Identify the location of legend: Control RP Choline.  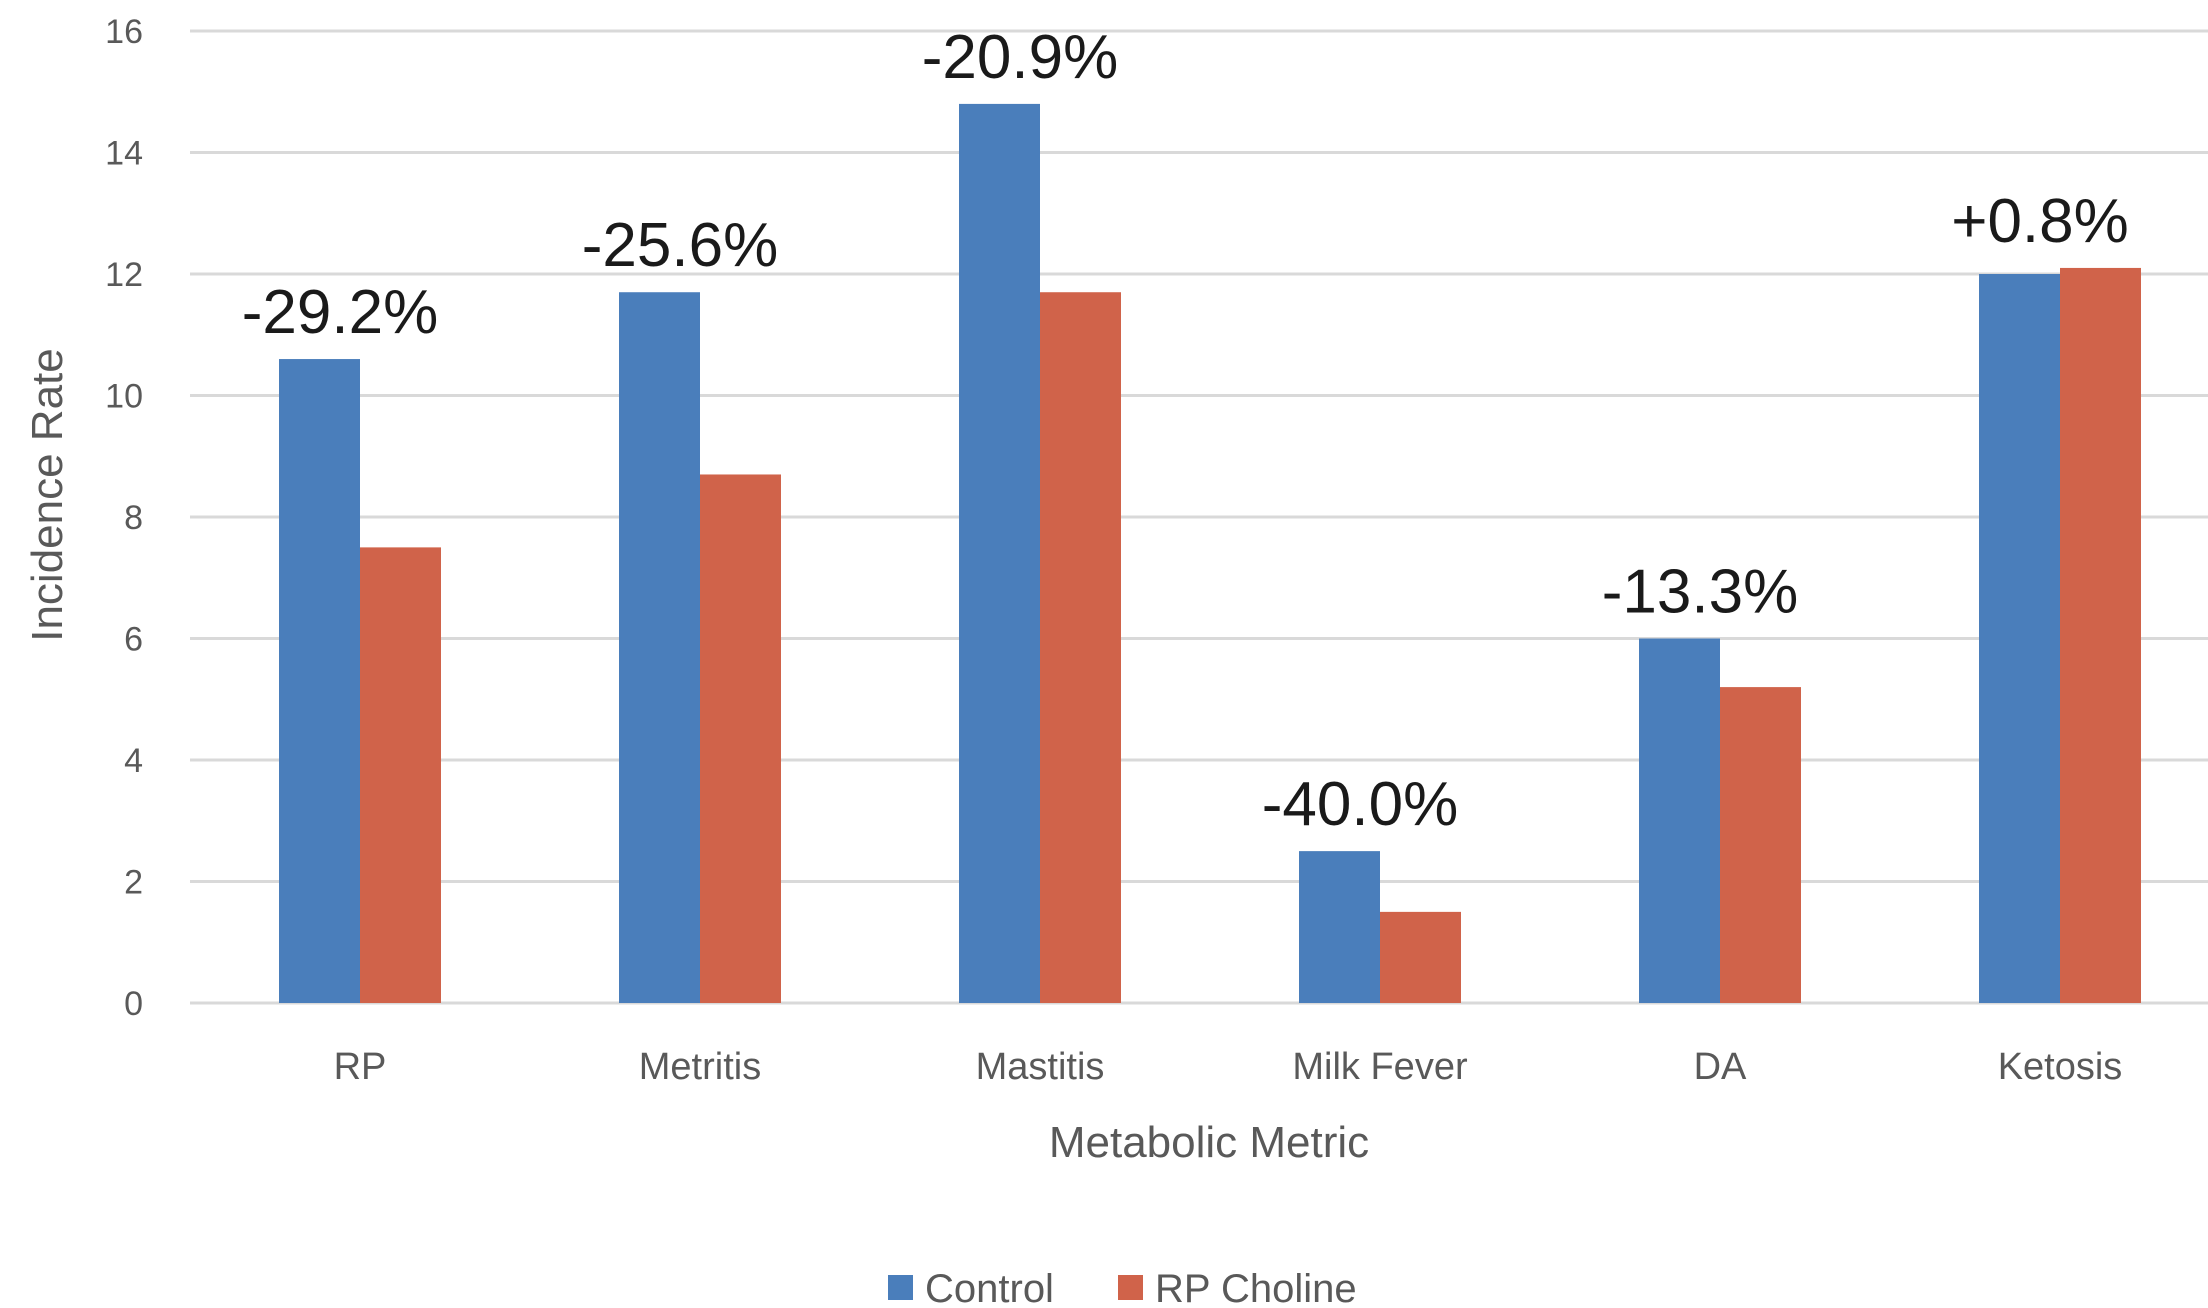
(1122, 1287).